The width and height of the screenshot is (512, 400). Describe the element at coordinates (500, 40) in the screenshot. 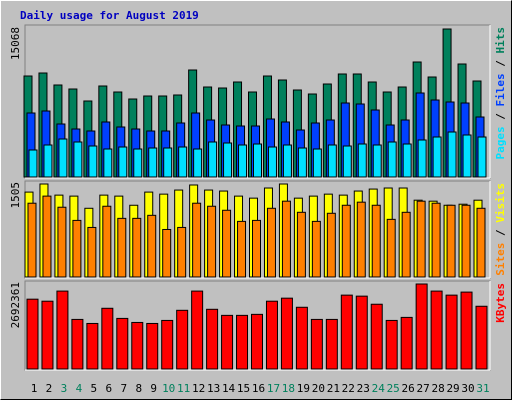

I see `legend-entry: Hits` at that location.